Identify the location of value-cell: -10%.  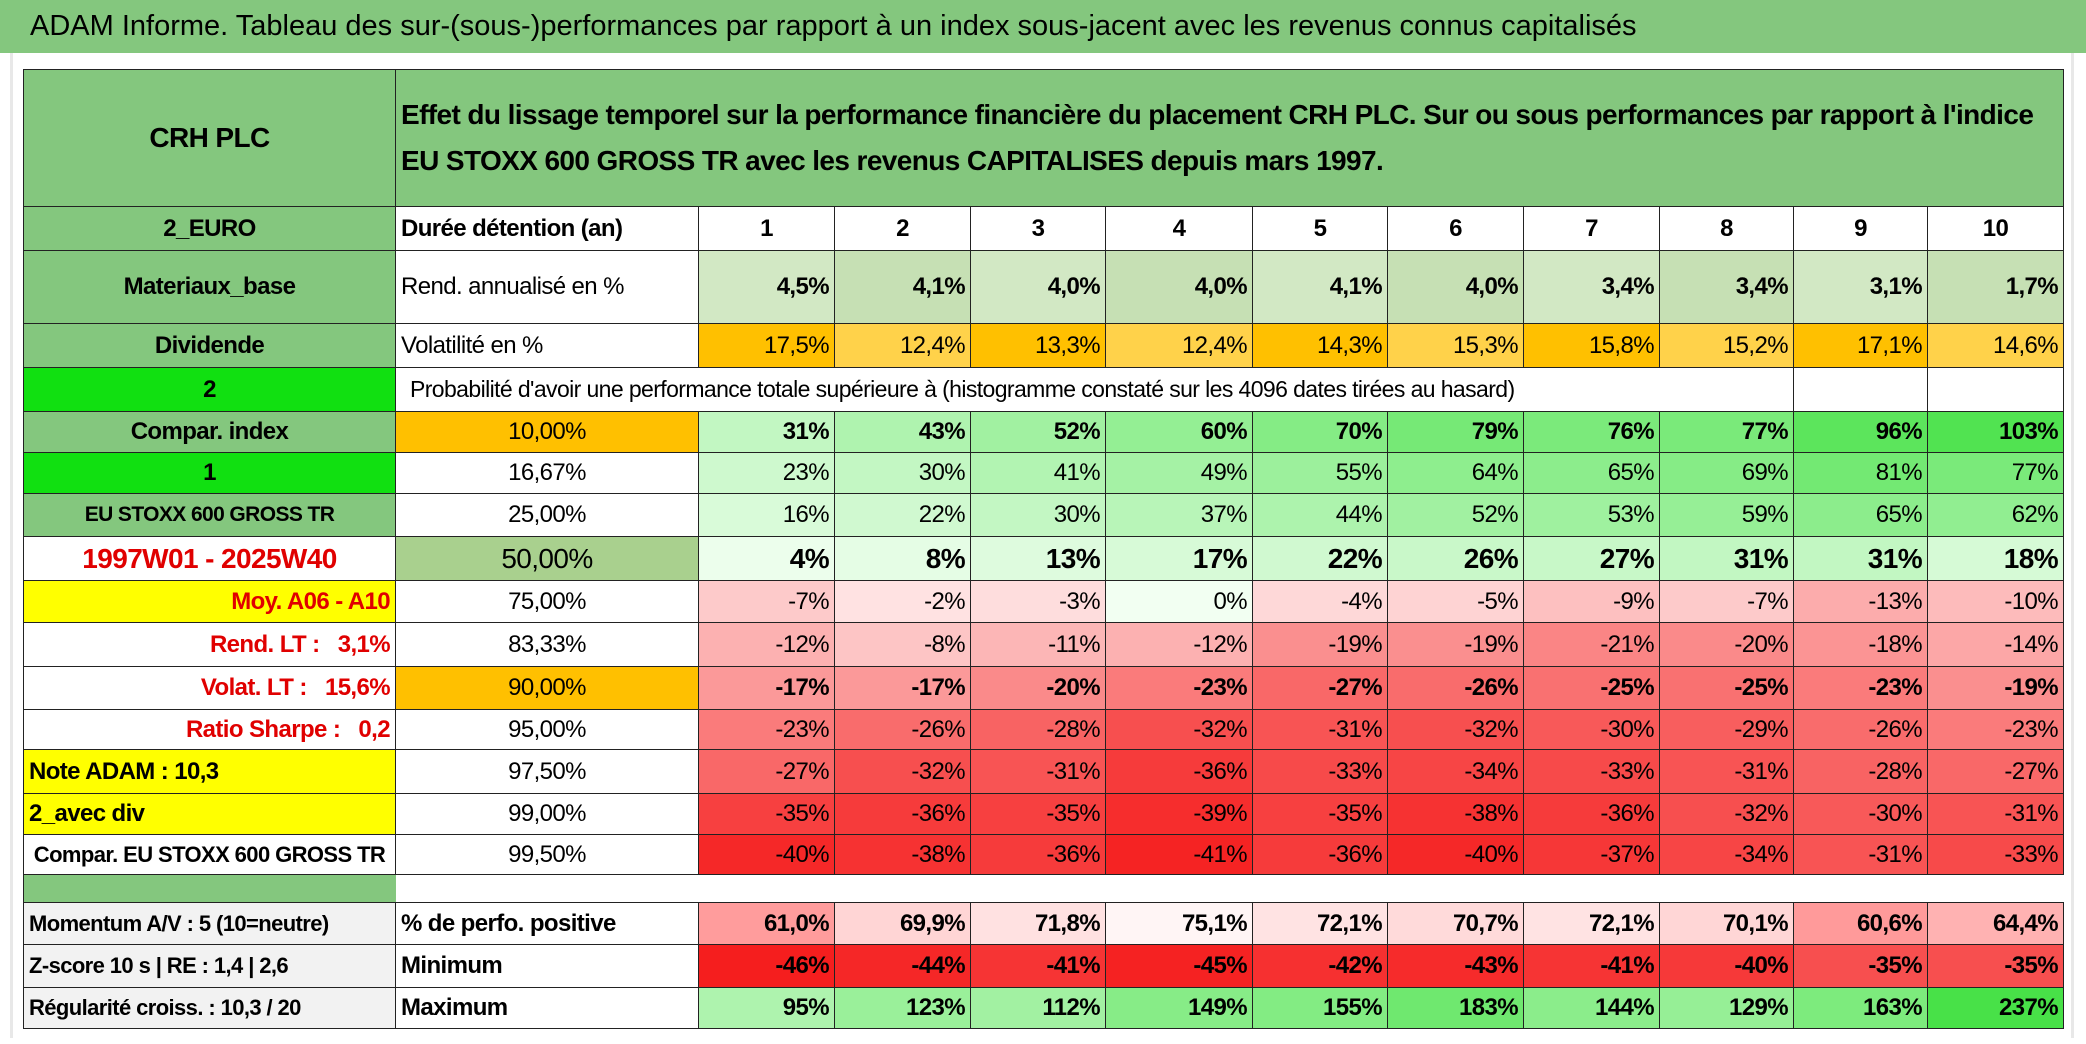
(1995, 601).